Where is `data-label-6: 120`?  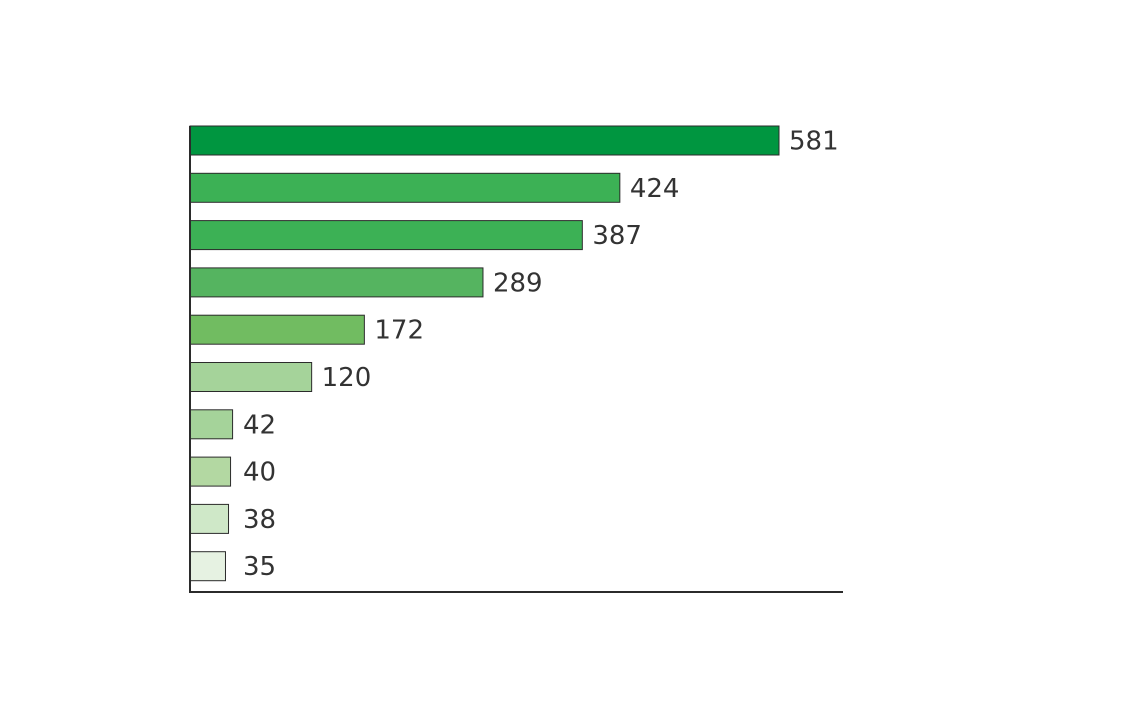 data-label-6: 120 is located at coordinates (347, 378).